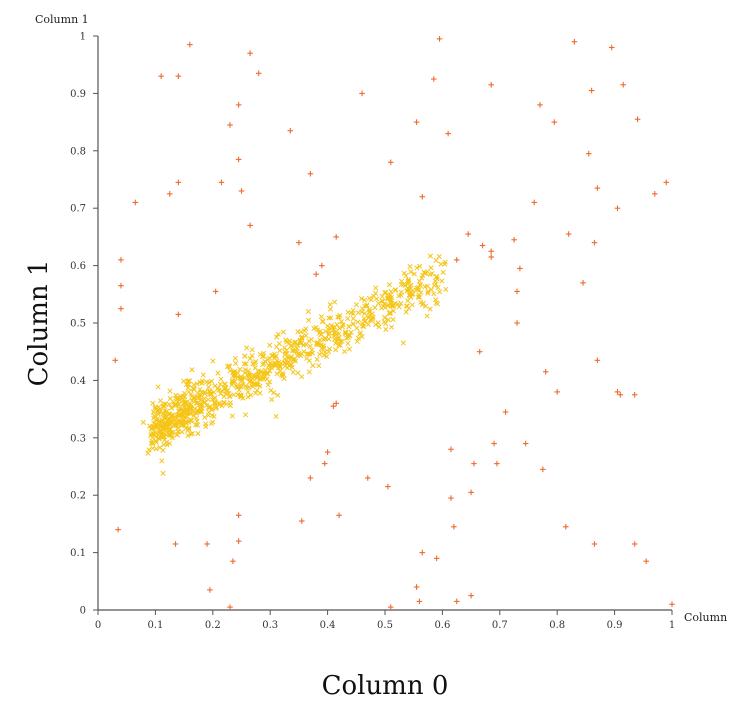 This screenshot has width=750, height=712. I want to click on y-axis-top-label: Column 1, so click(62, 19).